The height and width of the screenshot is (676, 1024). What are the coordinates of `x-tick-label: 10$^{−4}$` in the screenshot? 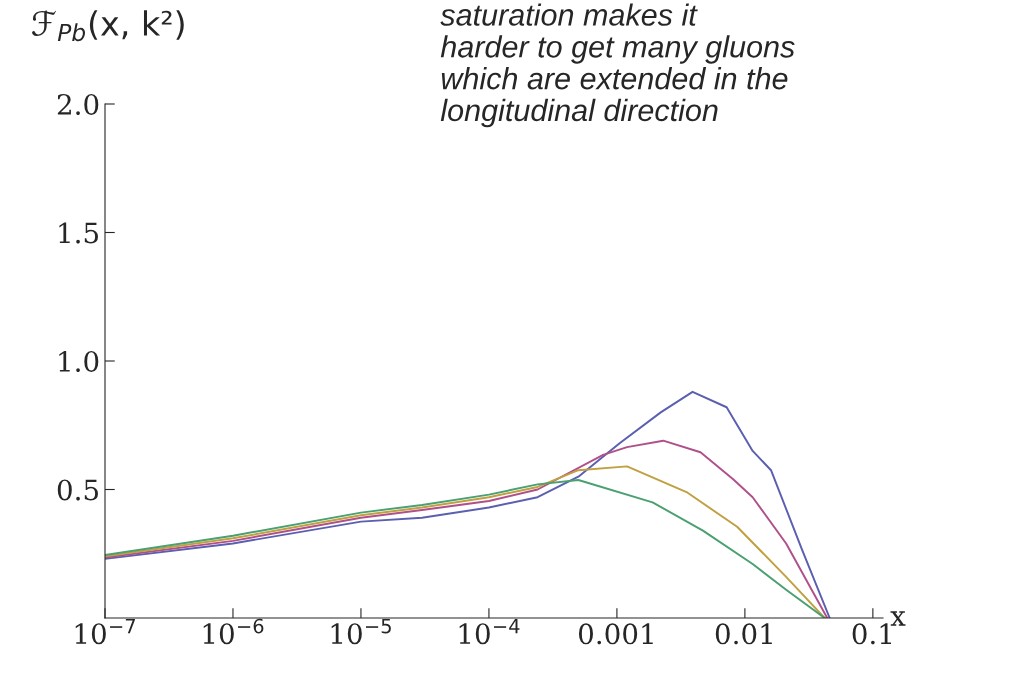 It's located at (489, 631).